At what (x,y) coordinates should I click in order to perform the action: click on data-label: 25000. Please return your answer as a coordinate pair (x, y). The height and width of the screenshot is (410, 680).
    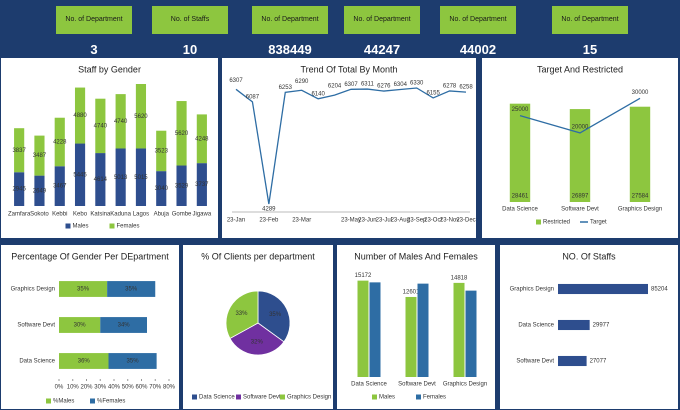
    Looking at the image, I should click on (520, 110).